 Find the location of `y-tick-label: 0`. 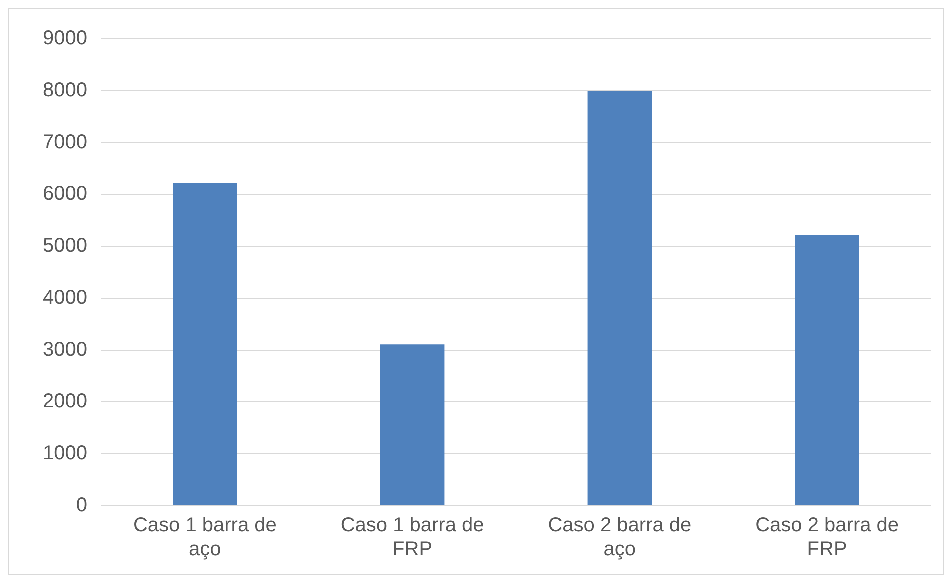

y-tick-label: 0 is located at coordinates (82, 505).